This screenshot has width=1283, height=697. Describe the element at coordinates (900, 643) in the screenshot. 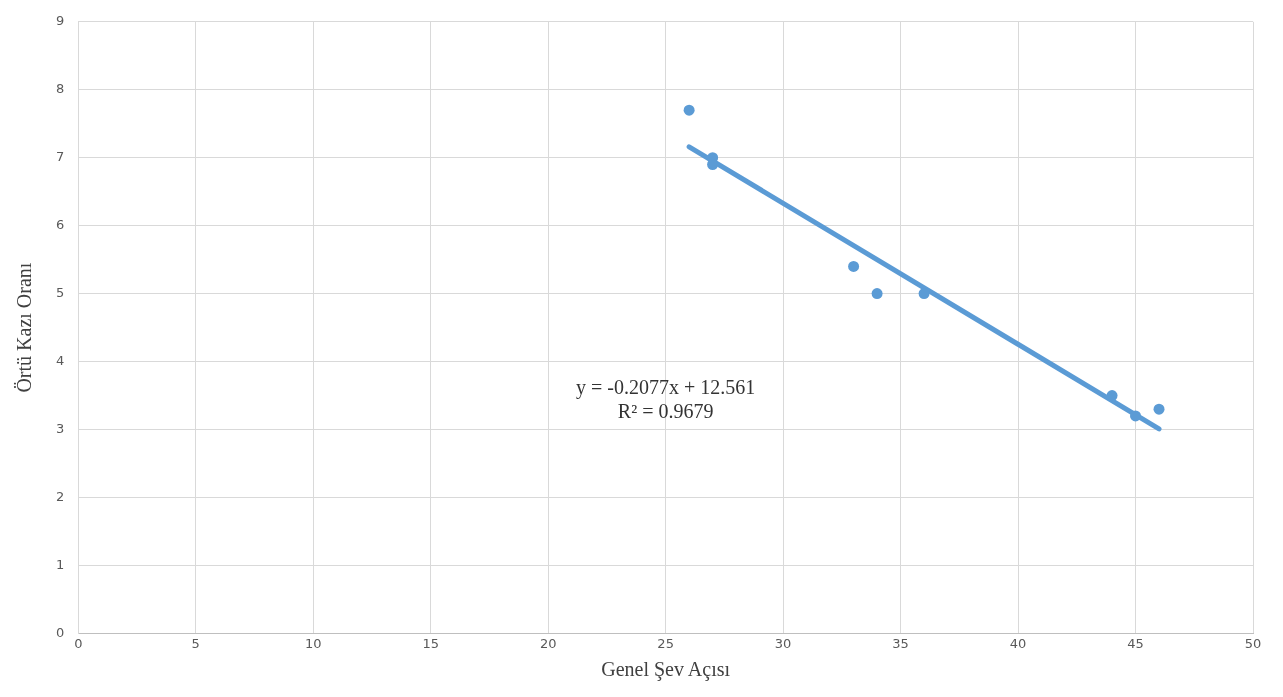

I see `x-tick-label: 35` at that location.